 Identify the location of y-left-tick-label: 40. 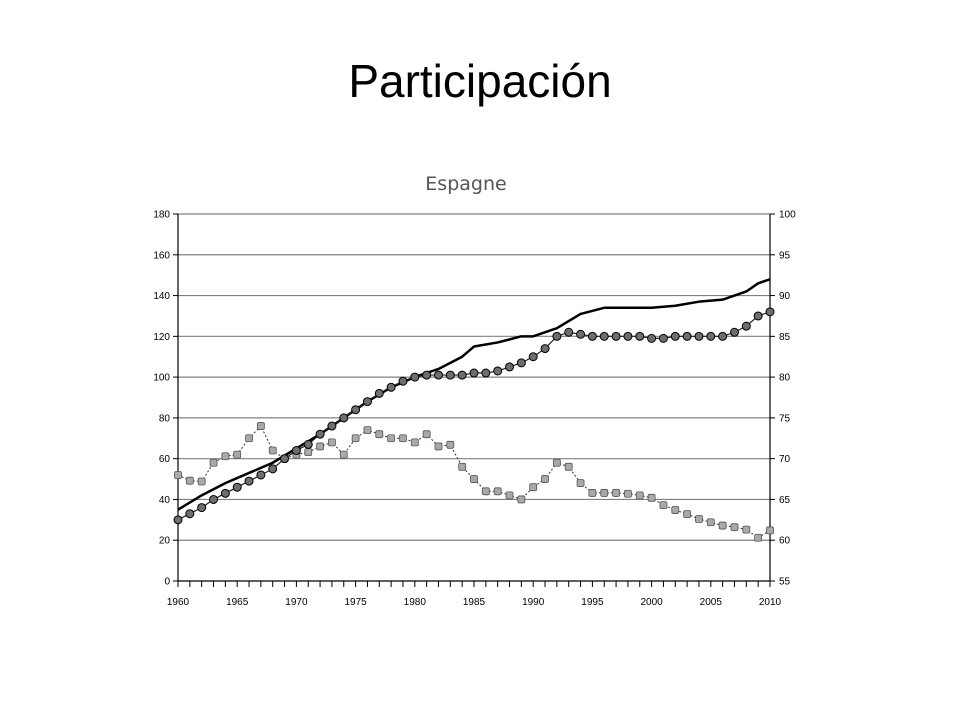
(165, 500).